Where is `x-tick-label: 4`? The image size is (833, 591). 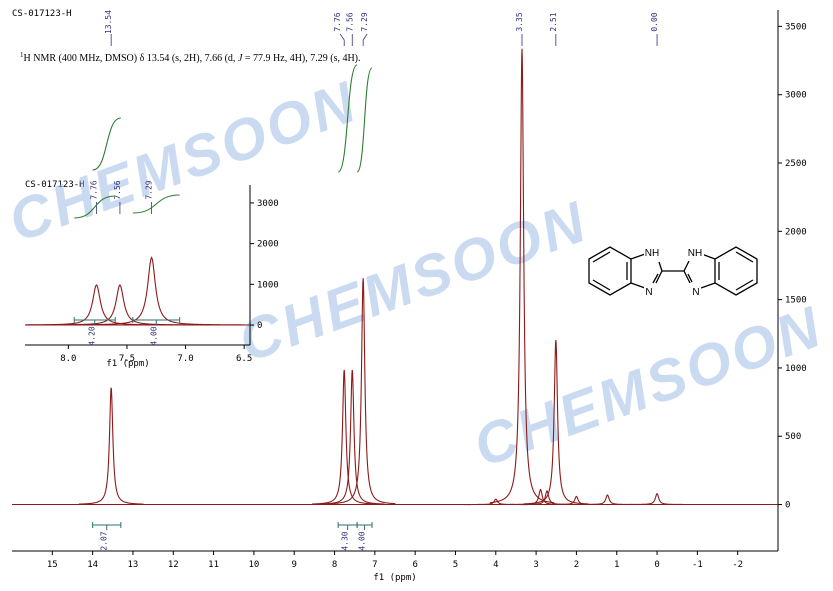
x-tick-label: 4 is located at coordinates (495, 565).